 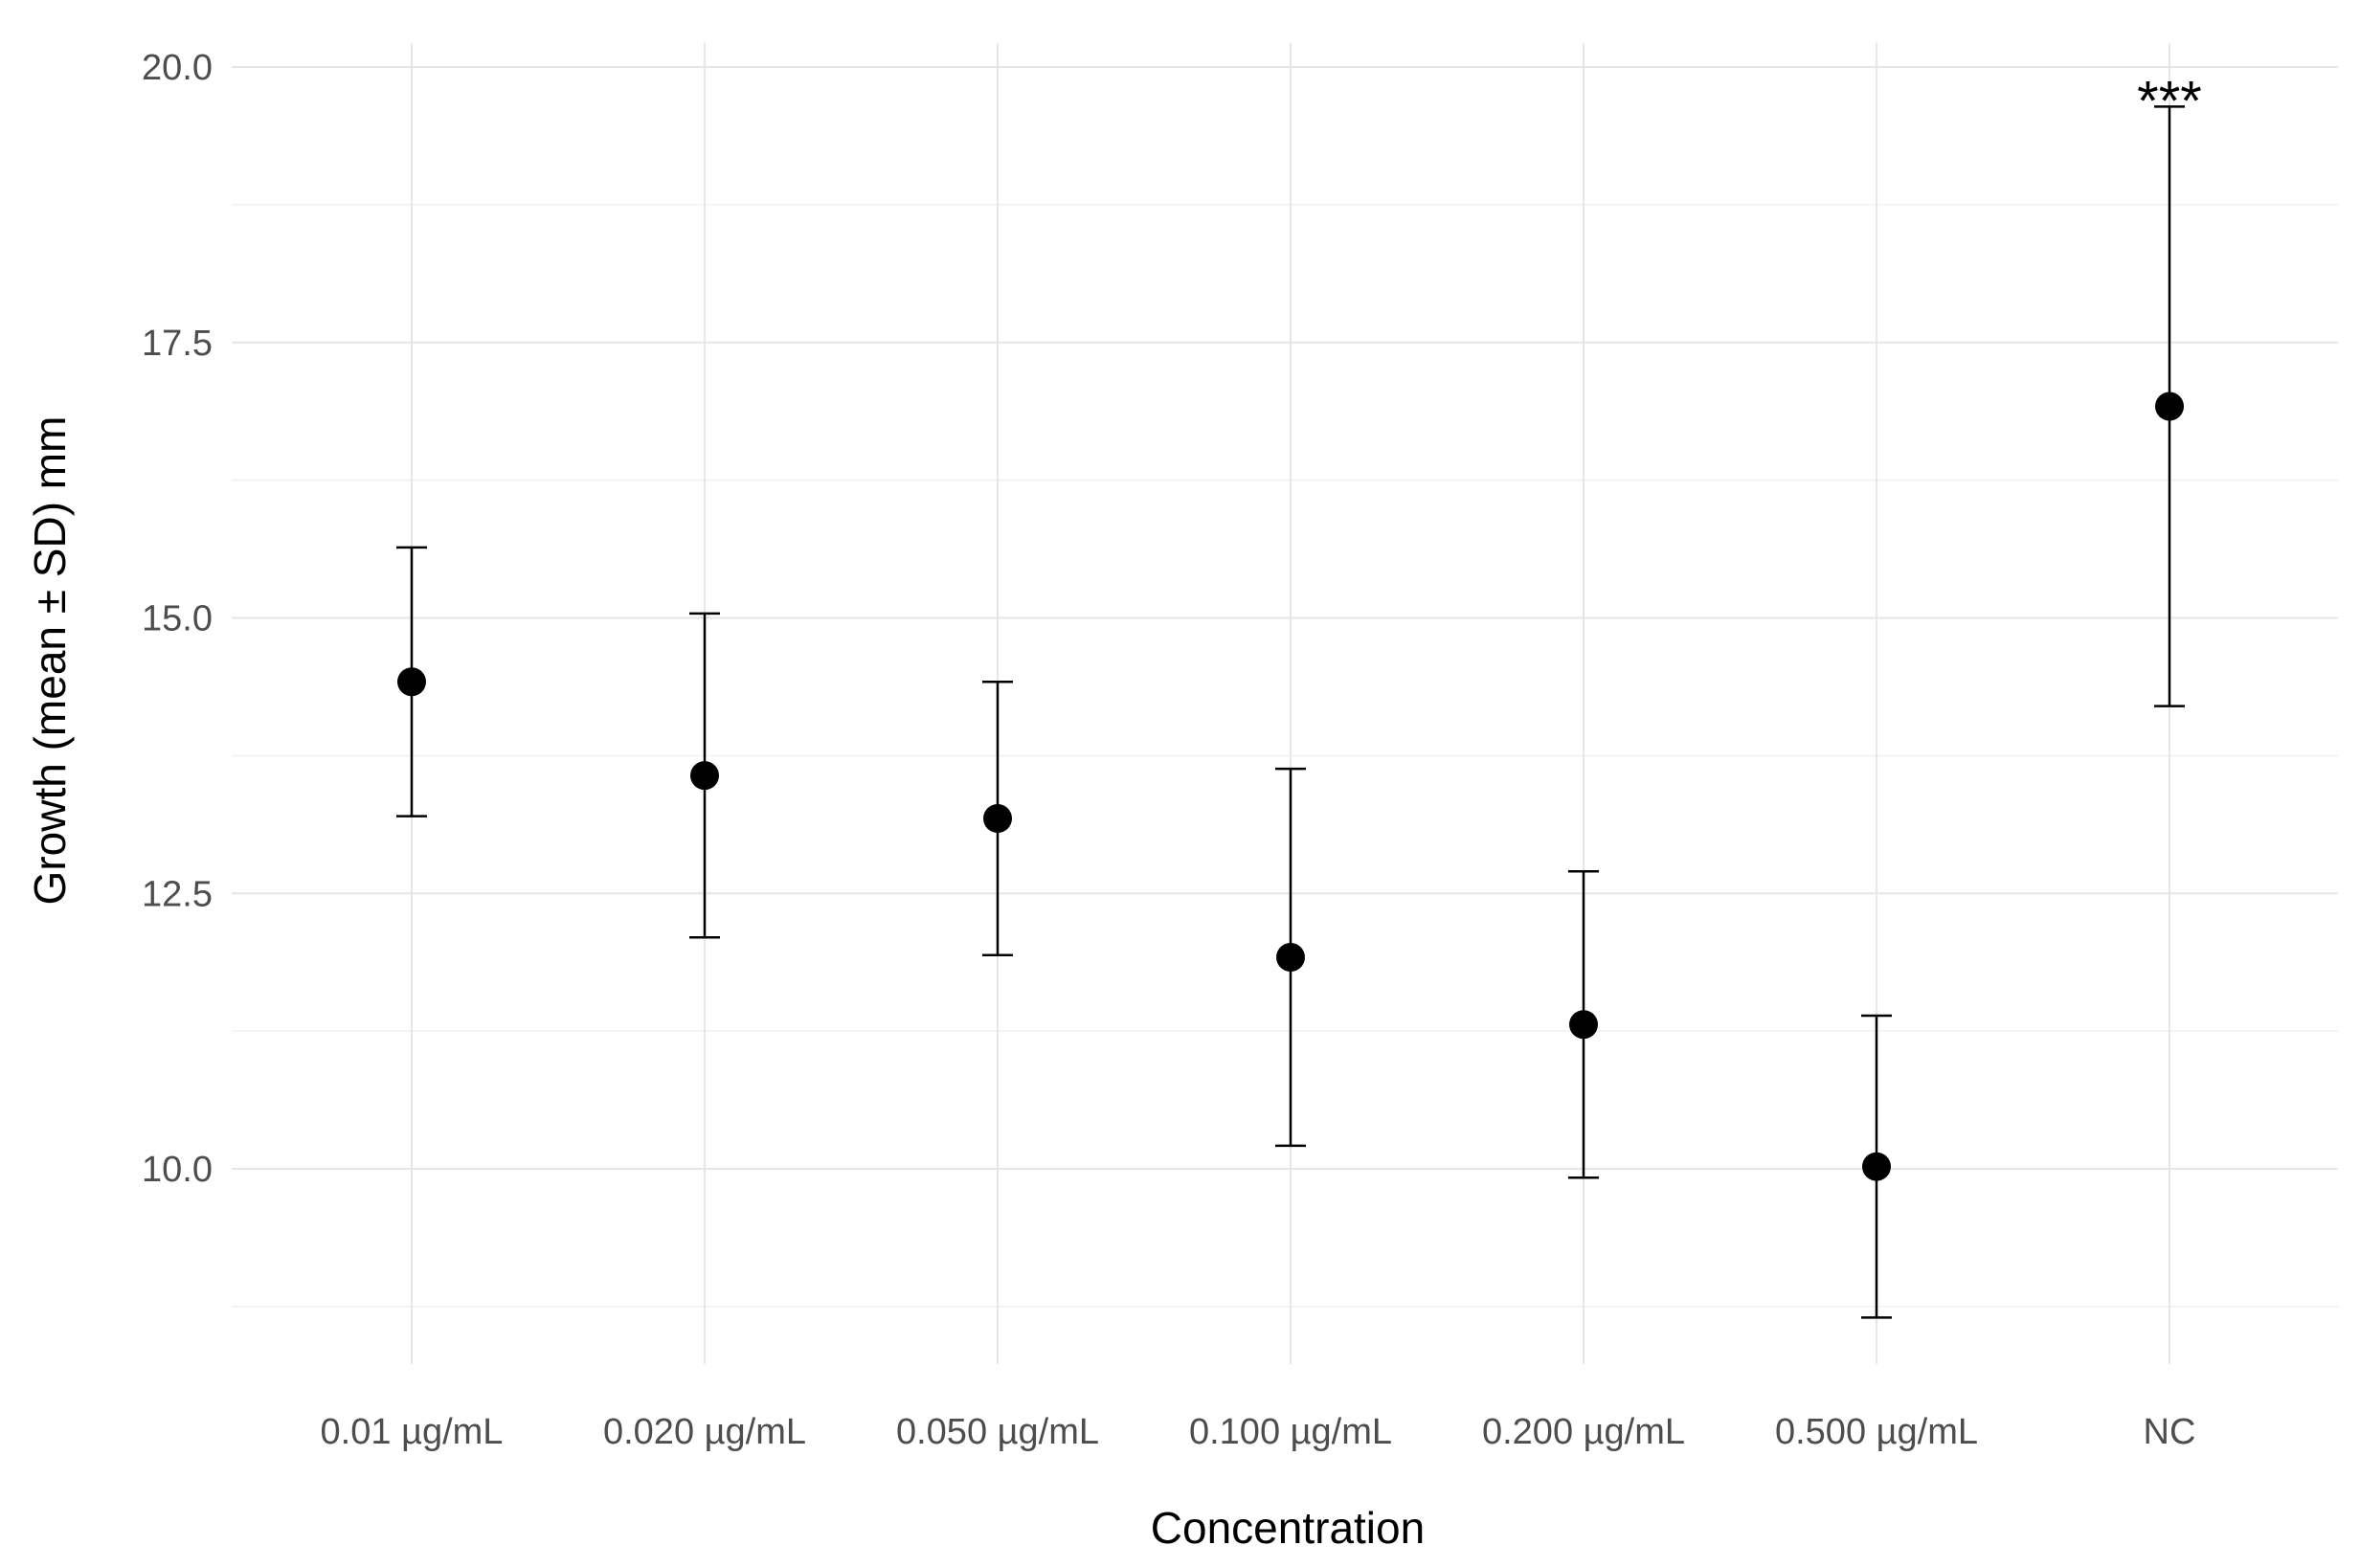 I want to click on significance-annotation: ***, so click(x=2169, y=101).